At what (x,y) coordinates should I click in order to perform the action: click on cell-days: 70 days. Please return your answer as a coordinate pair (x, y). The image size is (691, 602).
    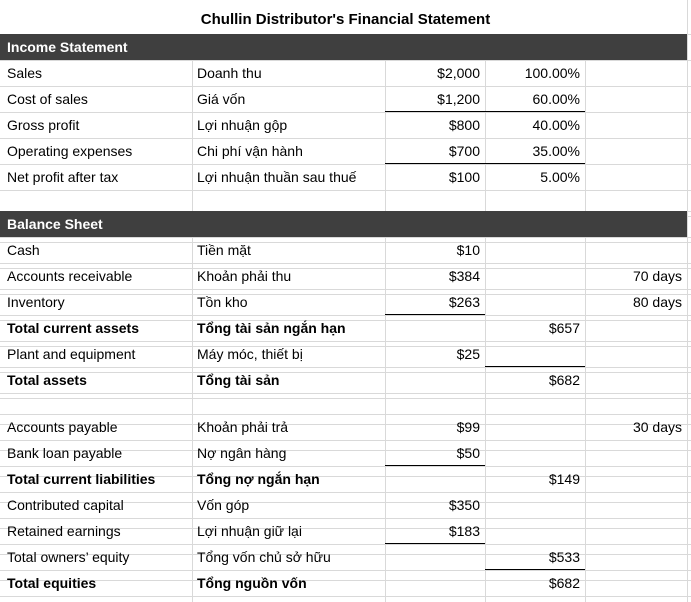
    Looking at the image, I should click on (657, 276).